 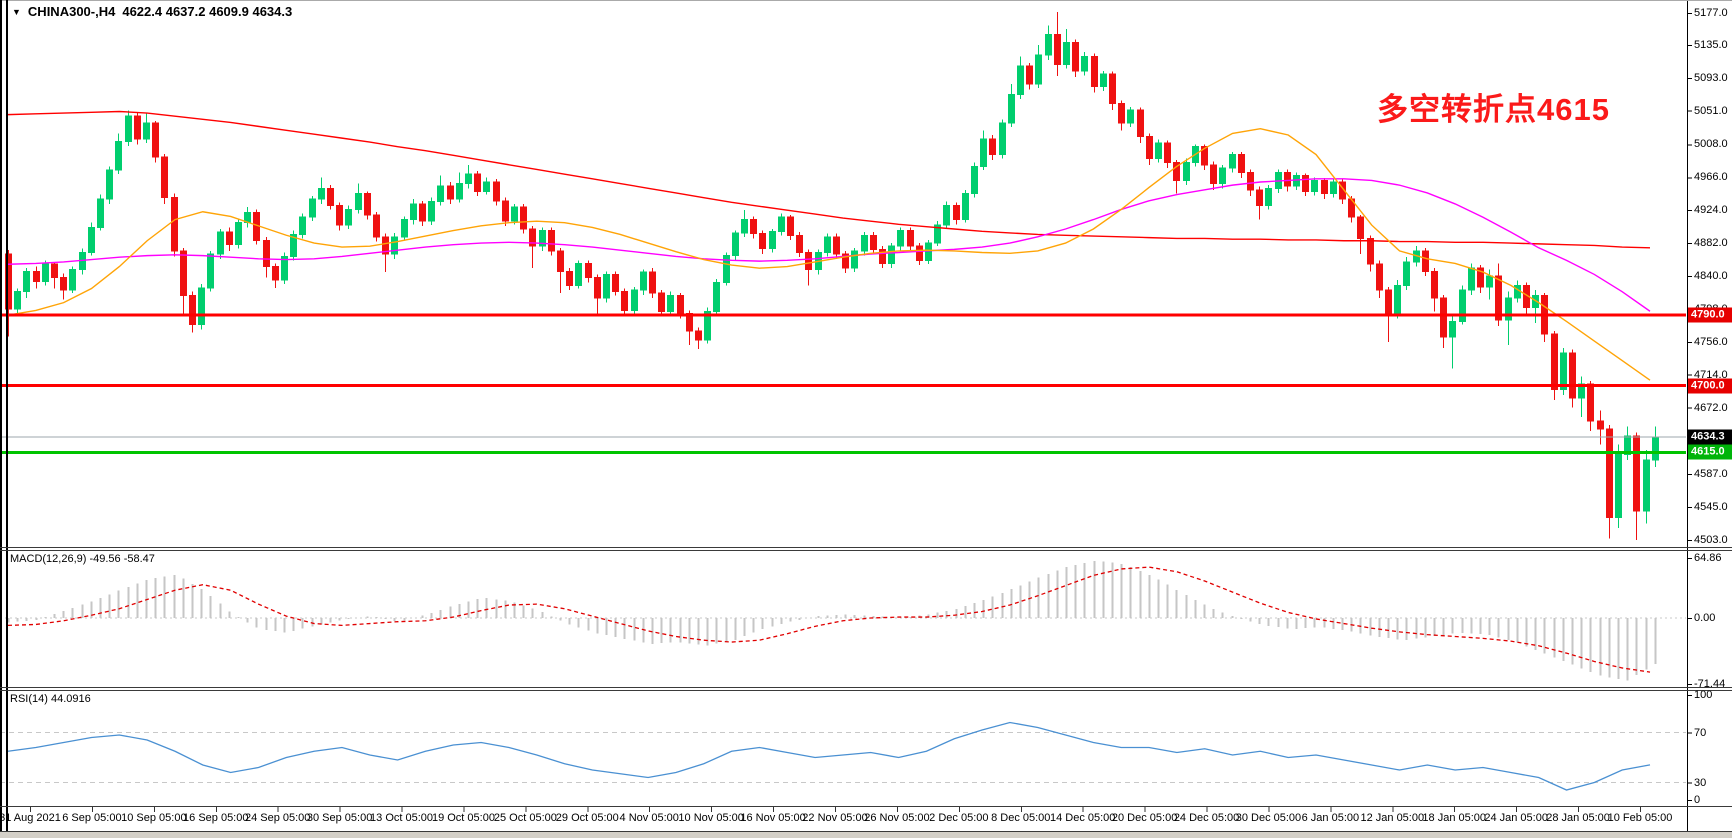 I want to click on price-axis-label: 4714.0, so click(x=1711, y=374).